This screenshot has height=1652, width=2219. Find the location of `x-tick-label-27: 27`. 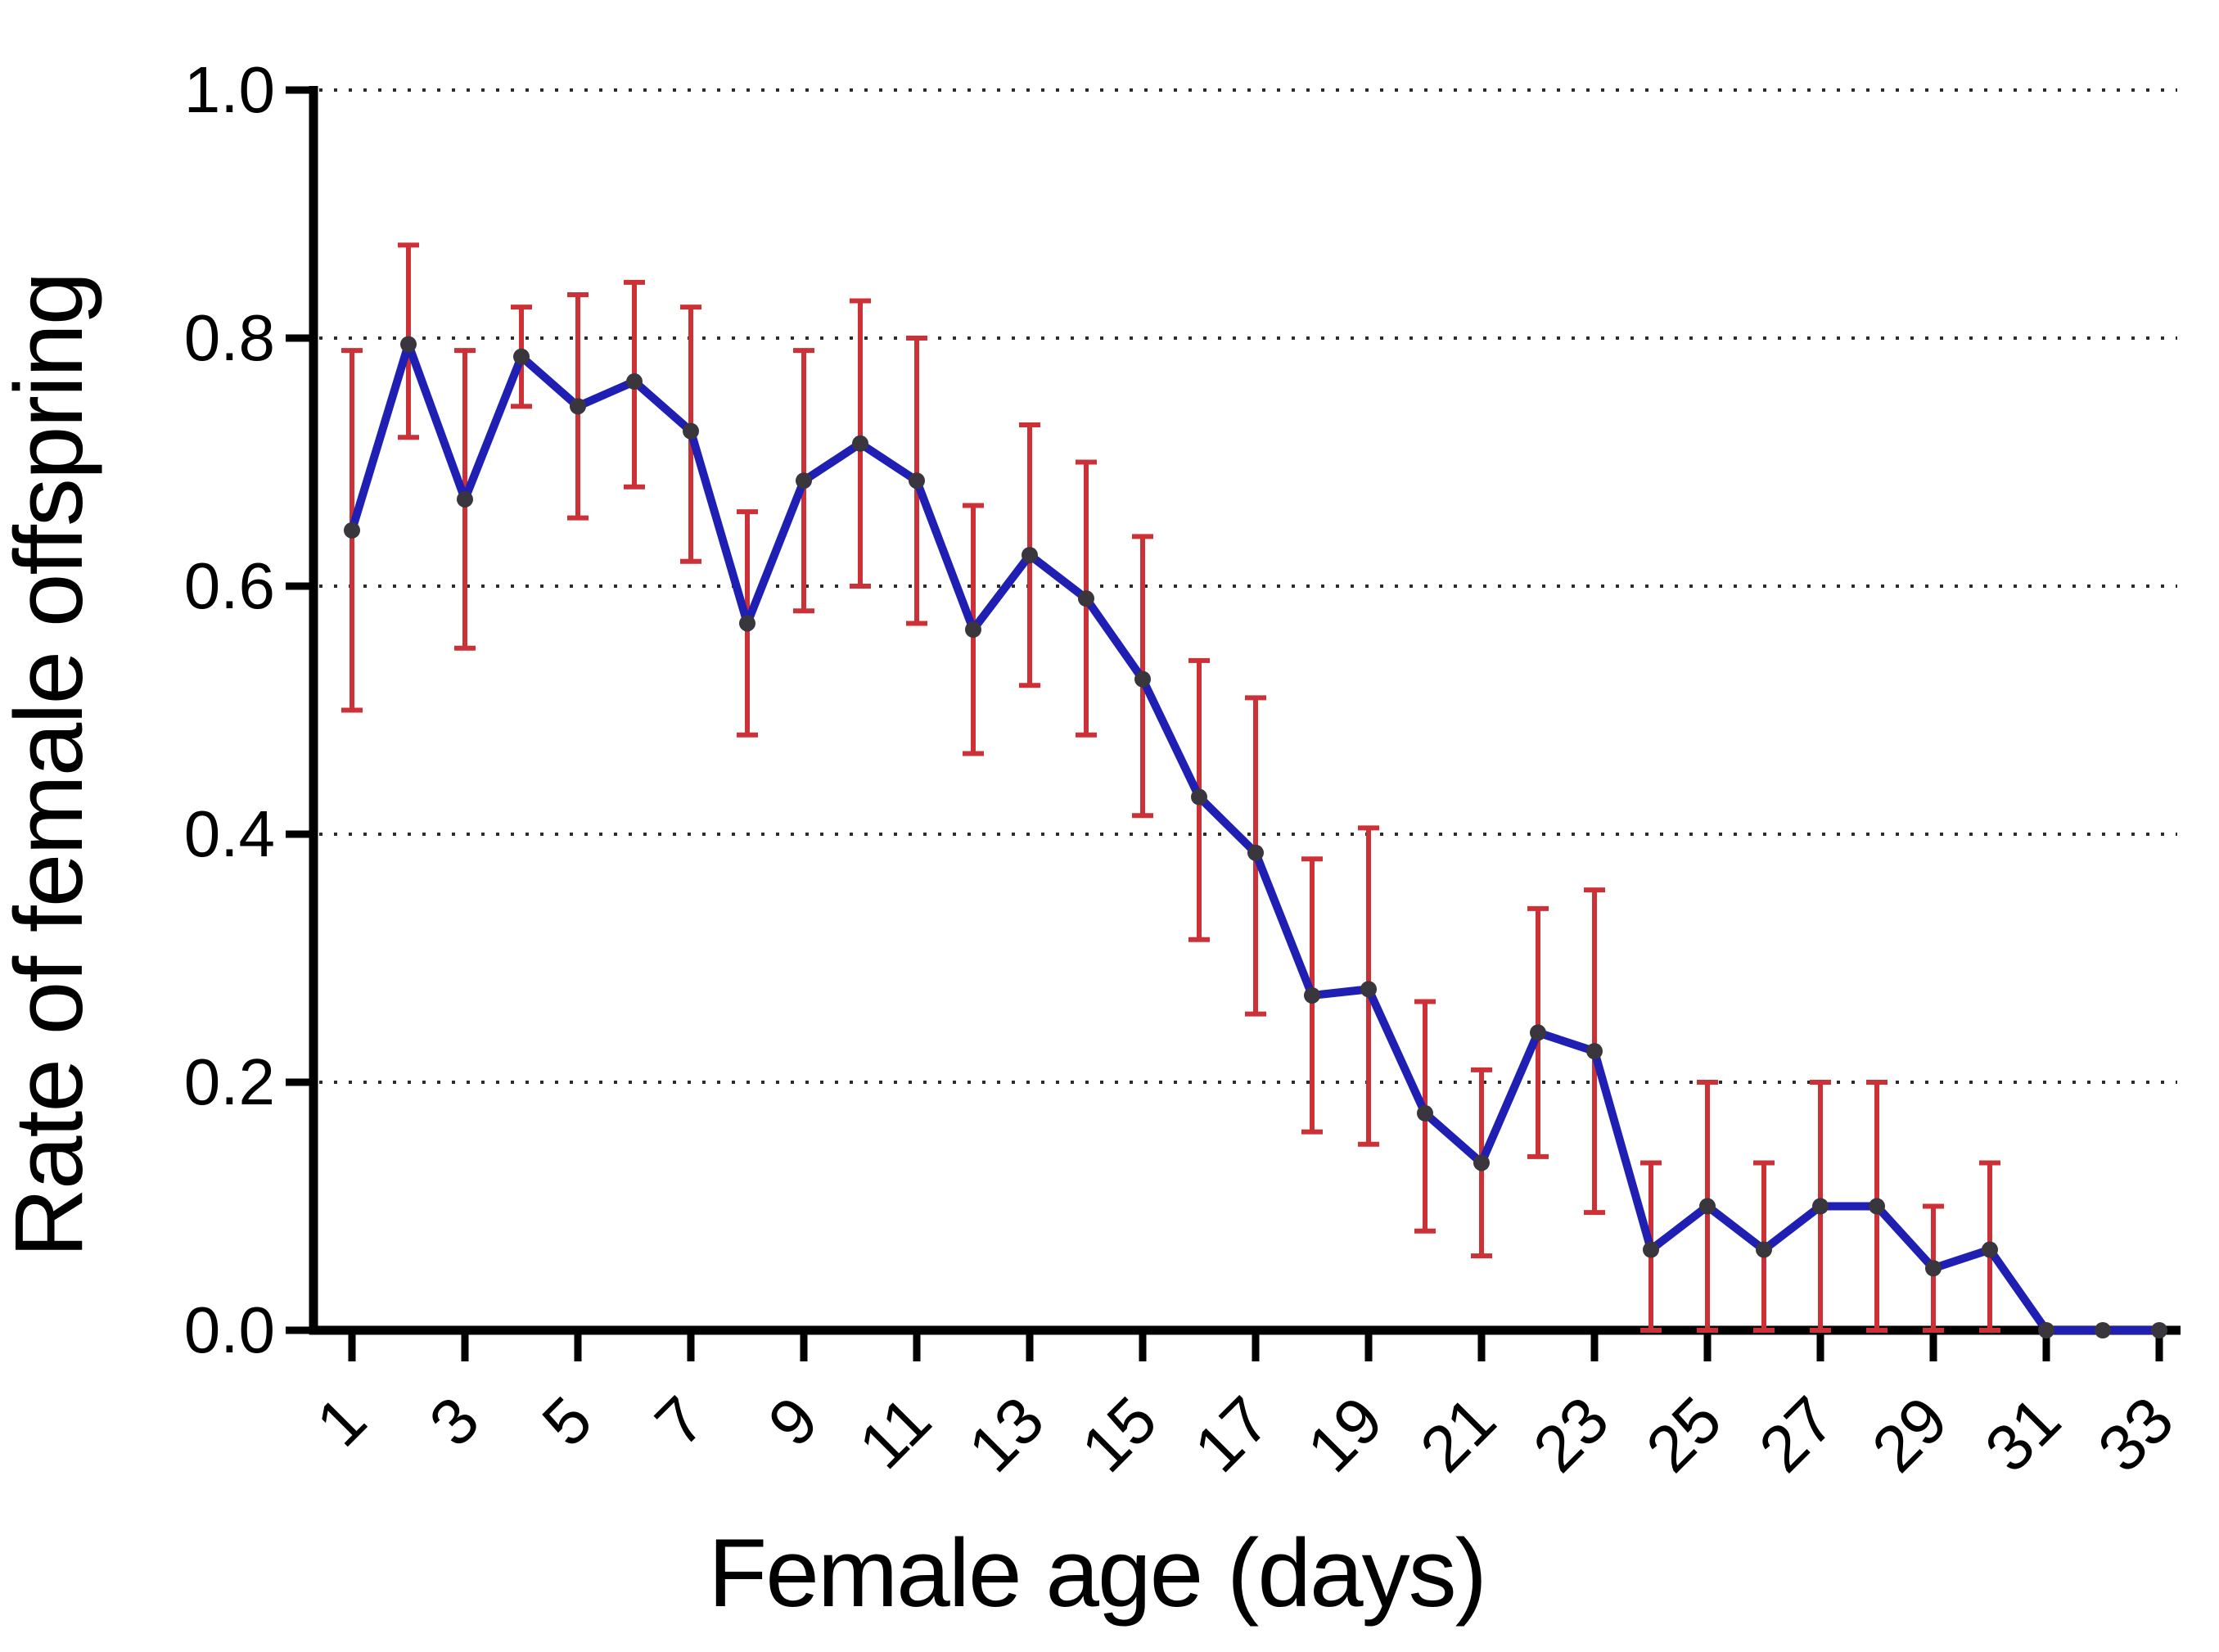

x-tick-label-27: 27 is located at coordinates (1796, 1434).